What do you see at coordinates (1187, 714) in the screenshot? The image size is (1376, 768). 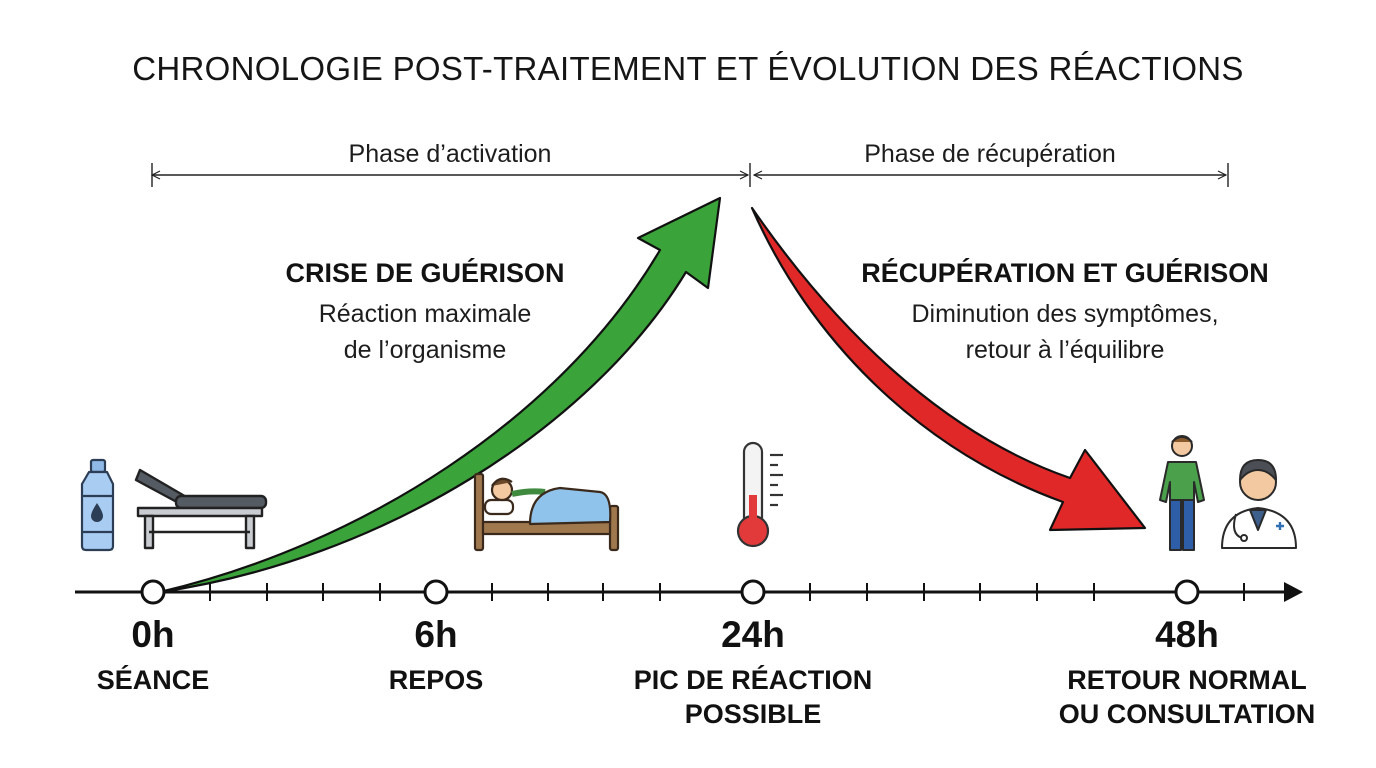 I see `milestone-label-48h-line2: OU CONSULTATION` at bounding box center [1187, 714].